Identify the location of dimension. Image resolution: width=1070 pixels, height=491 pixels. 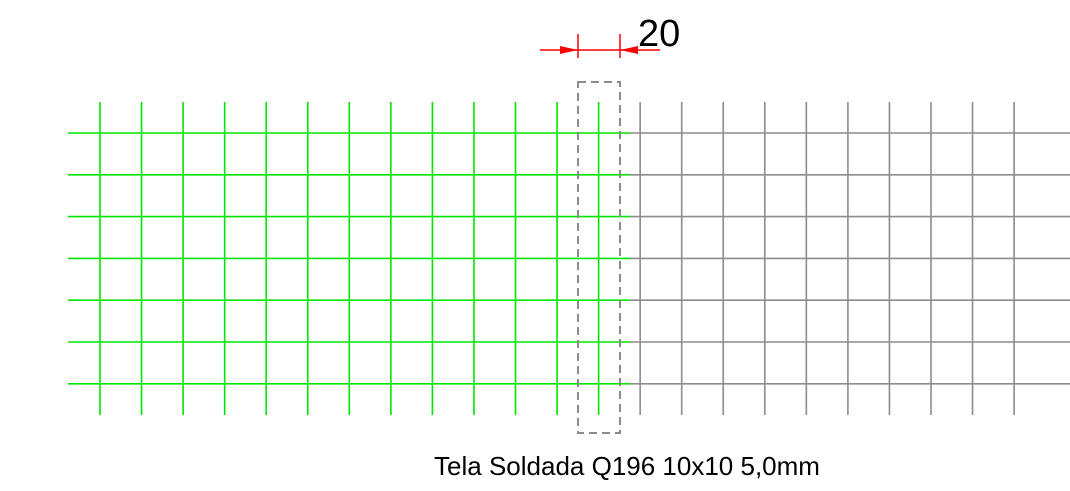
(600, 46).